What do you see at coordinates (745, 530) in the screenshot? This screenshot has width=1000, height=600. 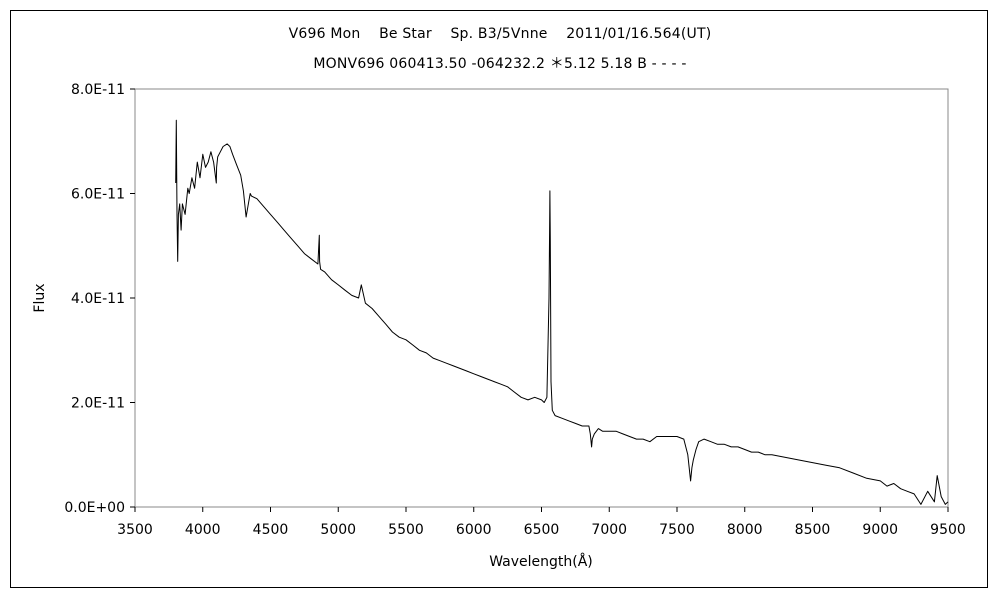 I see `x-tick-label: 8000` at bounding box center [745, 530].